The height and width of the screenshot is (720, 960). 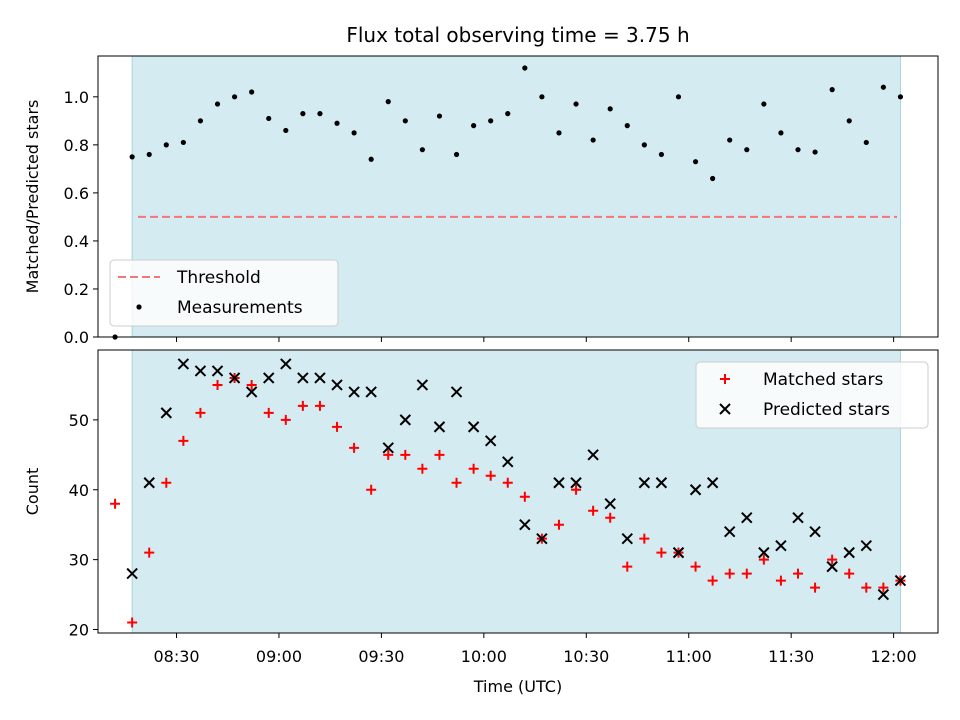 I want to click on y-axis-label: Count, so click(x=32, y=492).